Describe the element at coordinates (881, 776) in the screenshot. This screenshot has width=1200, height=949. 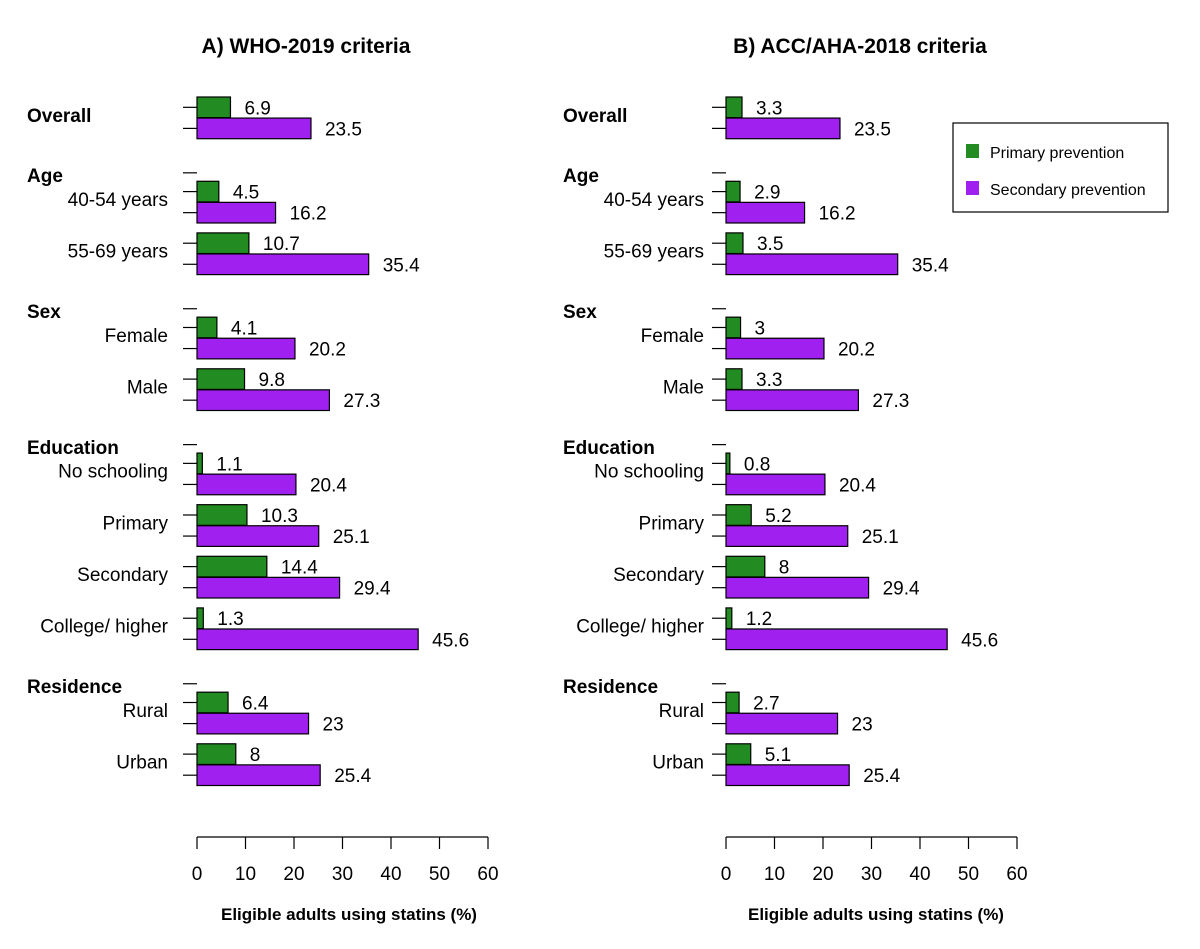
I see `panel-1-secondary-value: 25.4` at that location.